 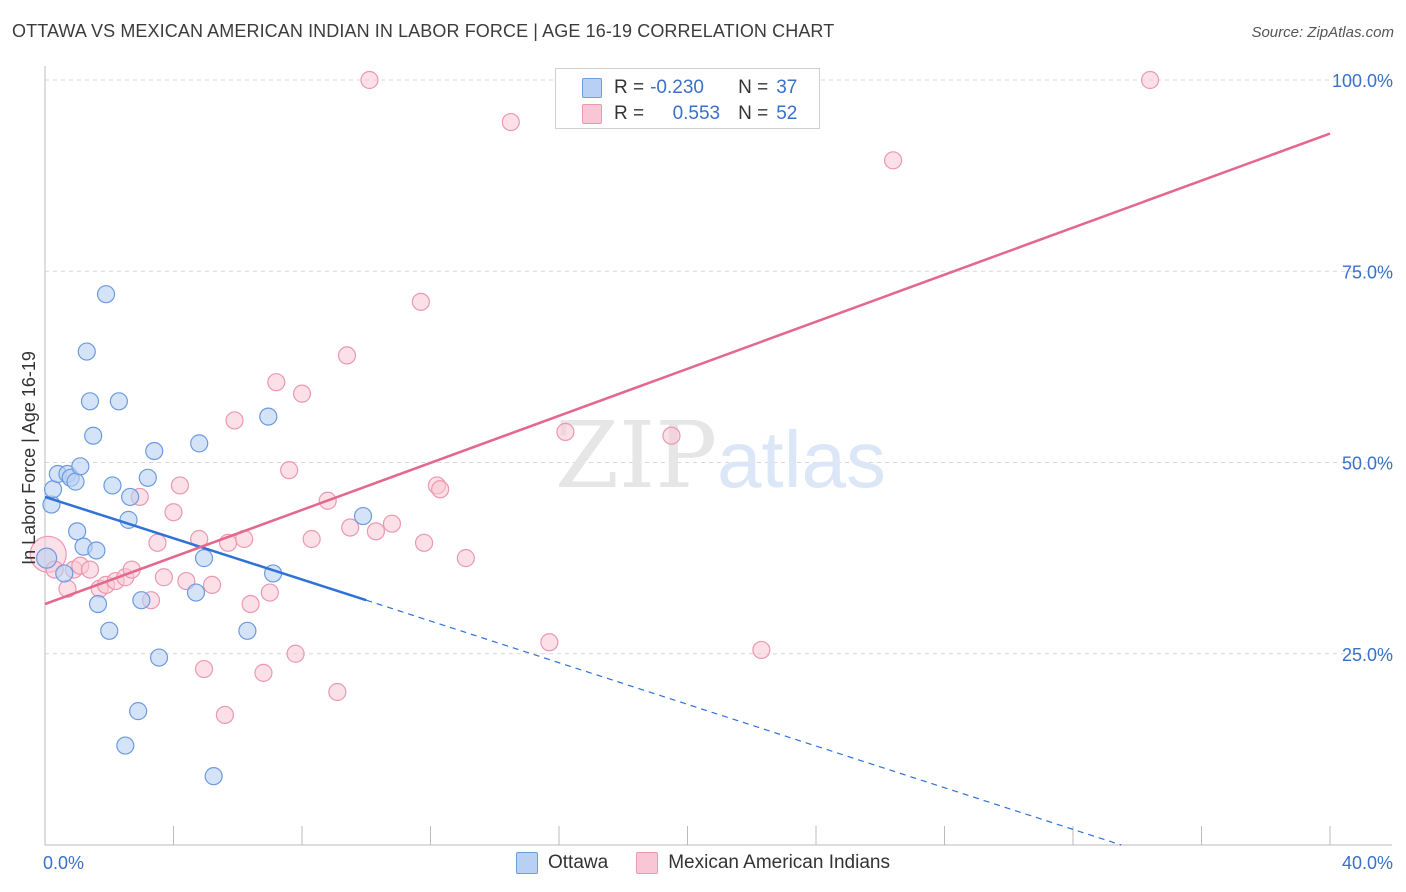 I want to click on y-tick-label: 25.0%, so click(x=1367, y=655).